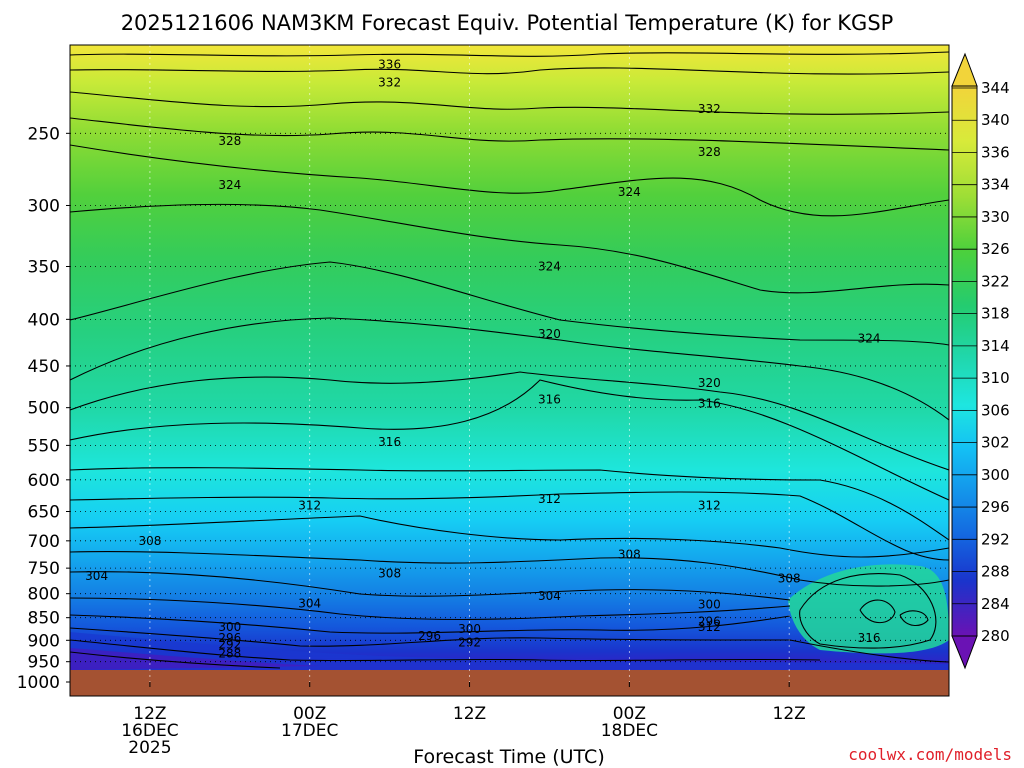 The height and width of the screenshot is (768, 1024). Describe the element at coordinates (964, 361) in the screenshot. I see `colorbar-body` at that location.